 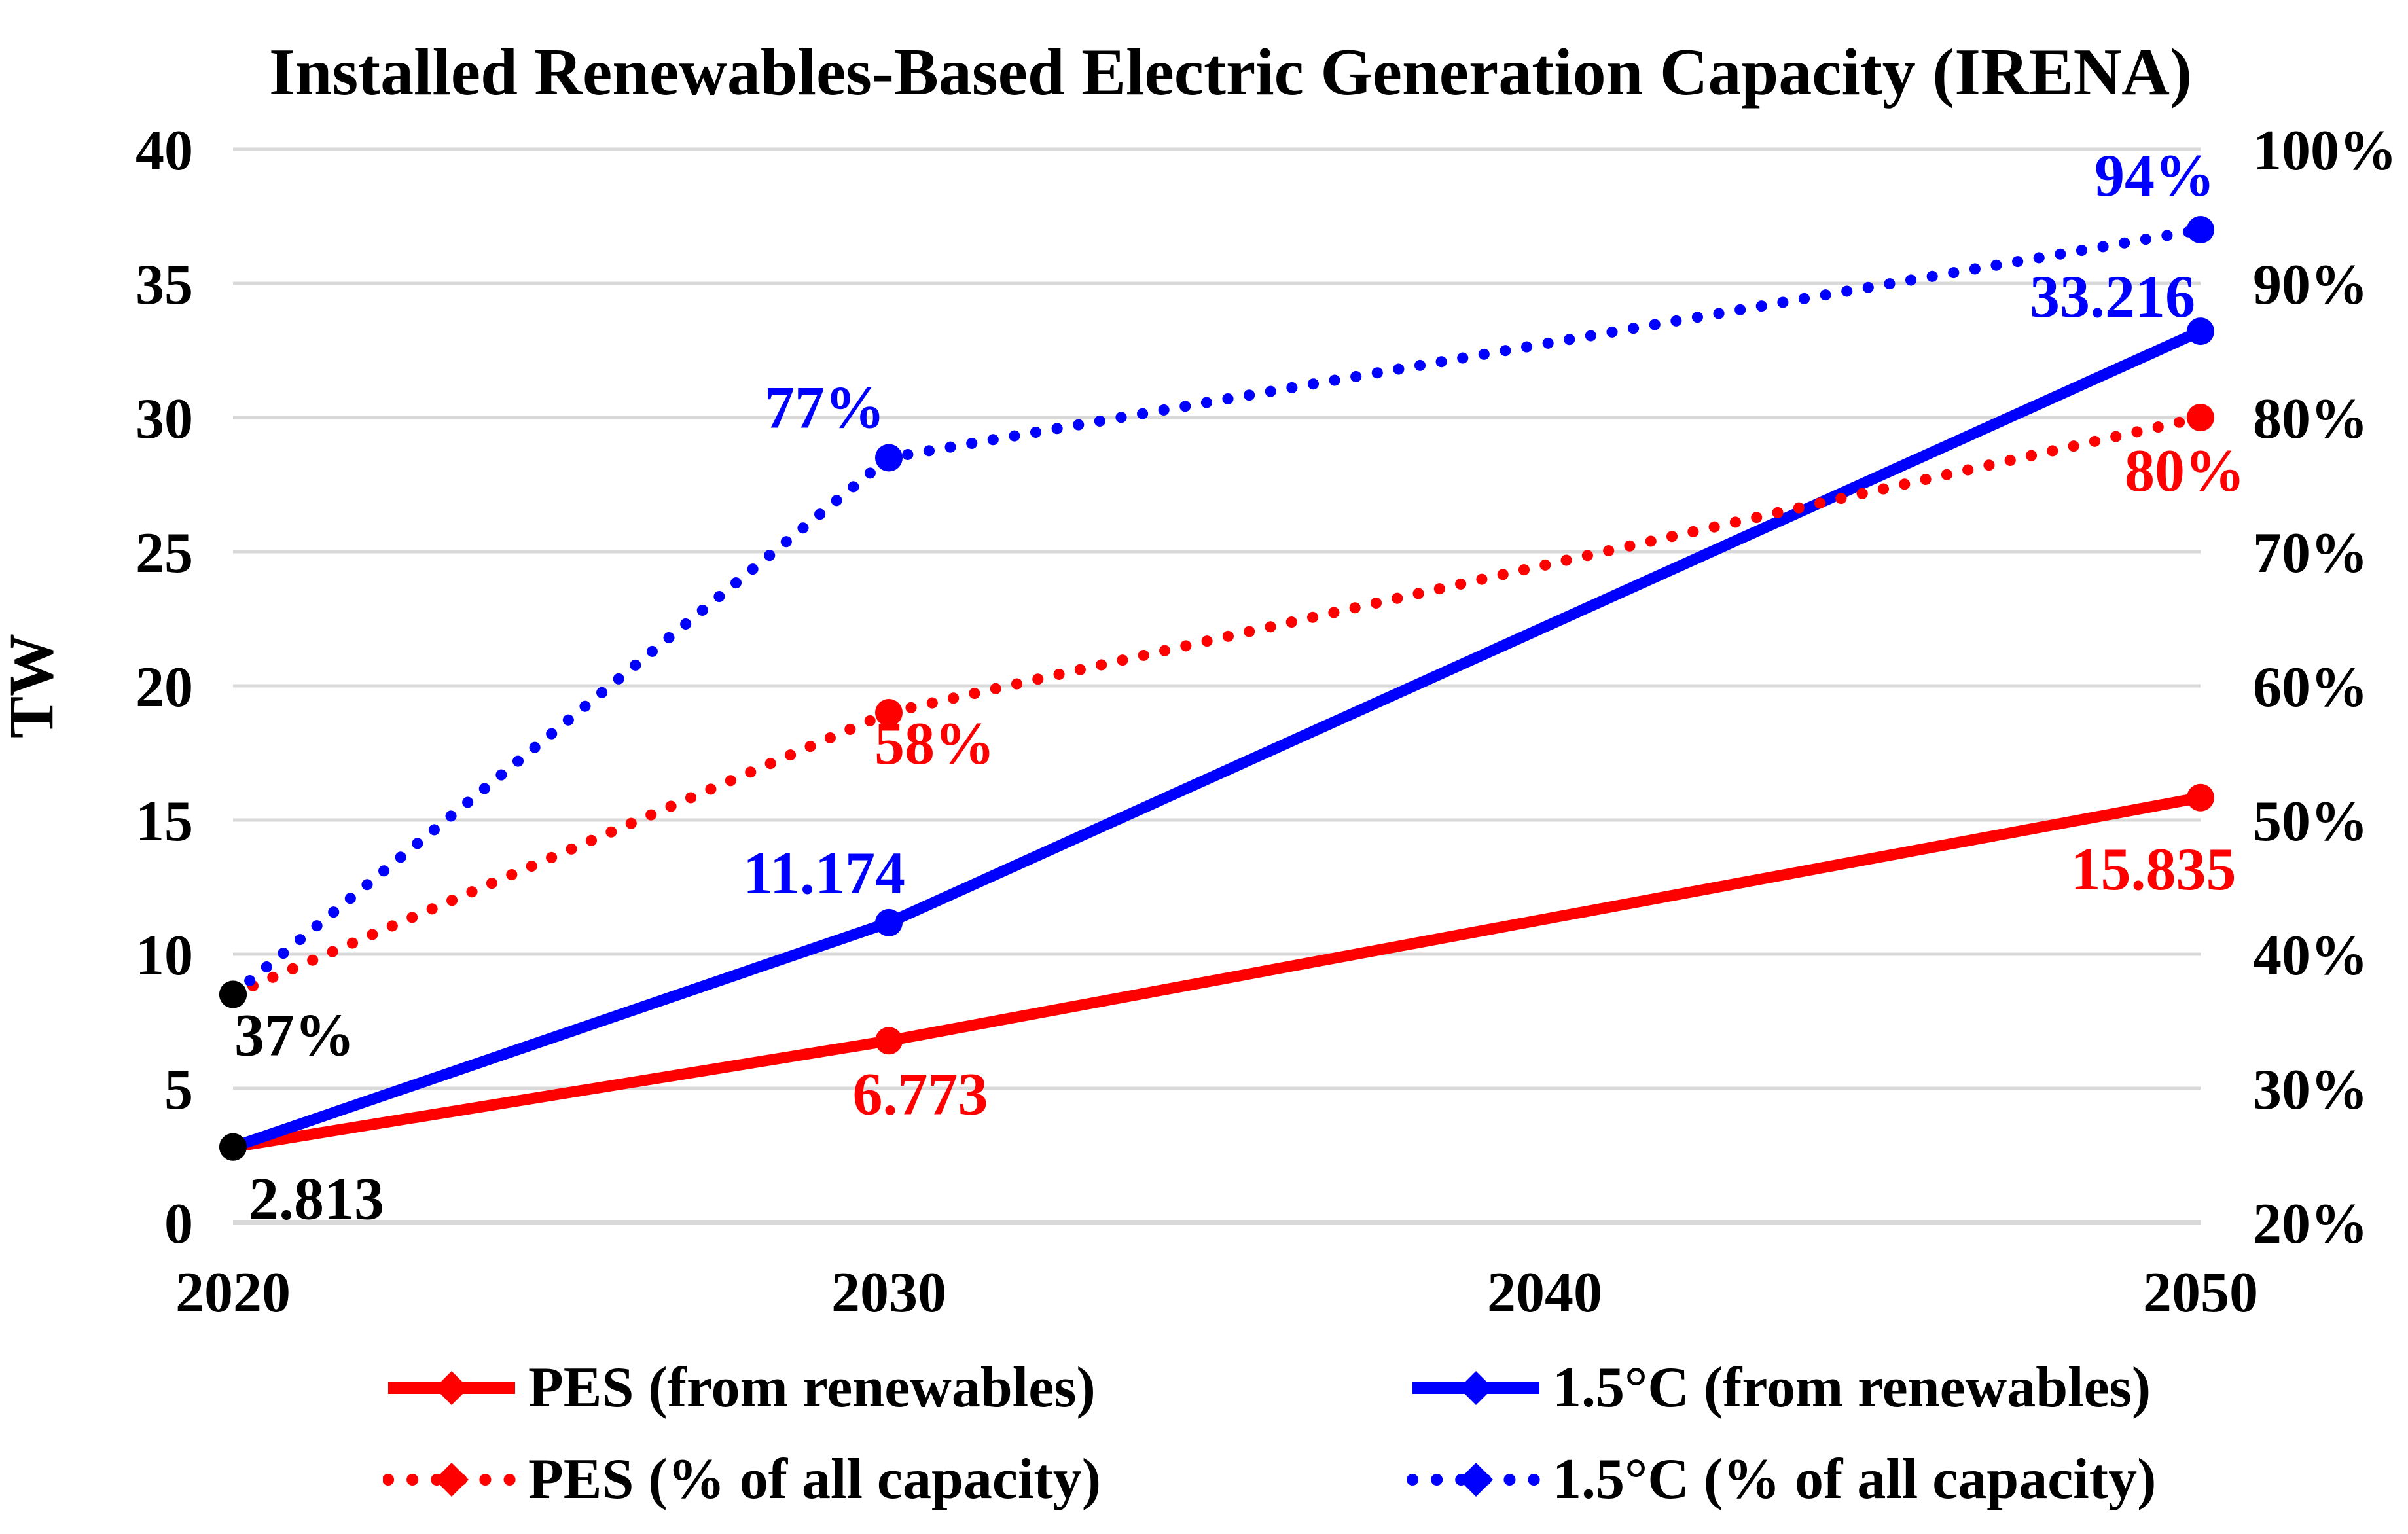 I want to click on data-label-pes_pct: 80%, so click(x=2185, y=471).